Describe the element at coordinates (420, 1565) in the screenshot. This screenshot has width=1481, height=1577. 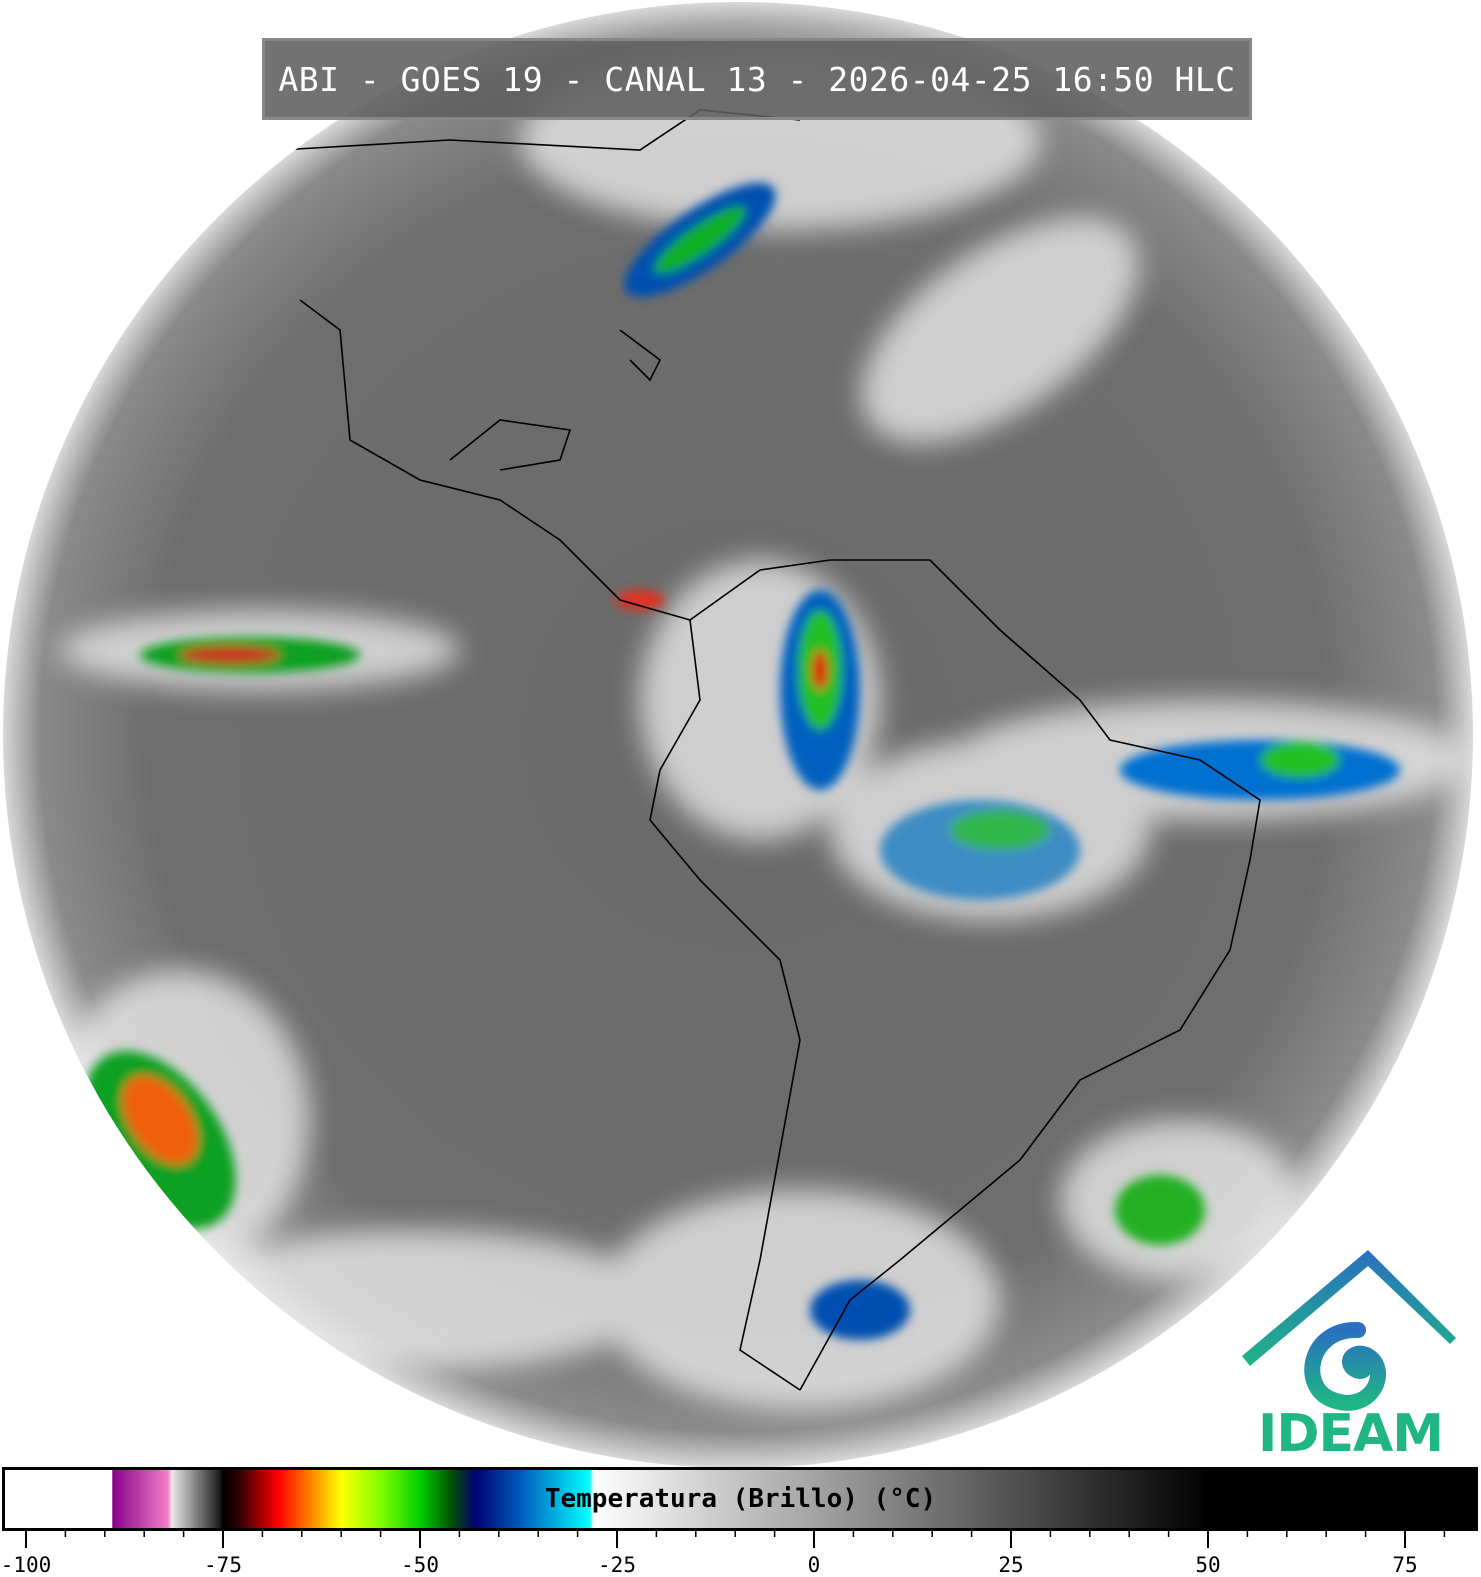
I see `tick-label: -50` at that location.